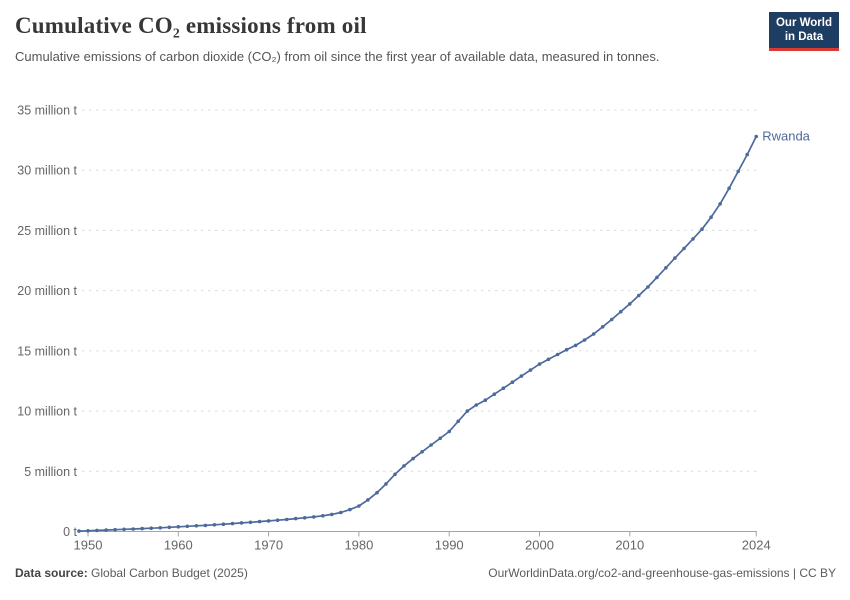 The height and width of the screenshot is (600, 850). I want to click on x-axis-tick-label: 2024, so click(756, 545).